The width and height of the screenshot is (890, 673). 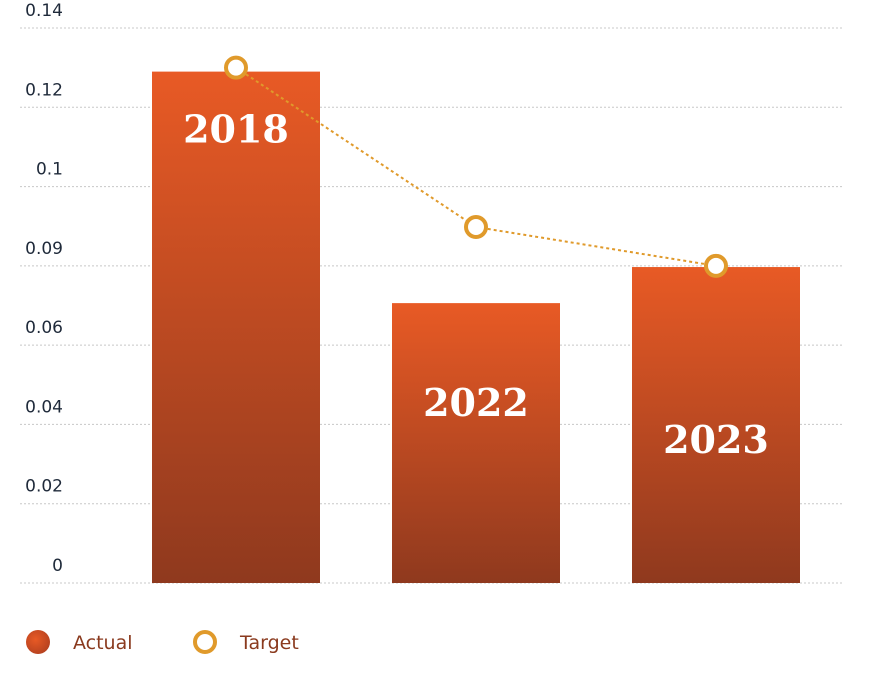 I want to click on bar-category-label: 2018, so click(x=236, y=129).